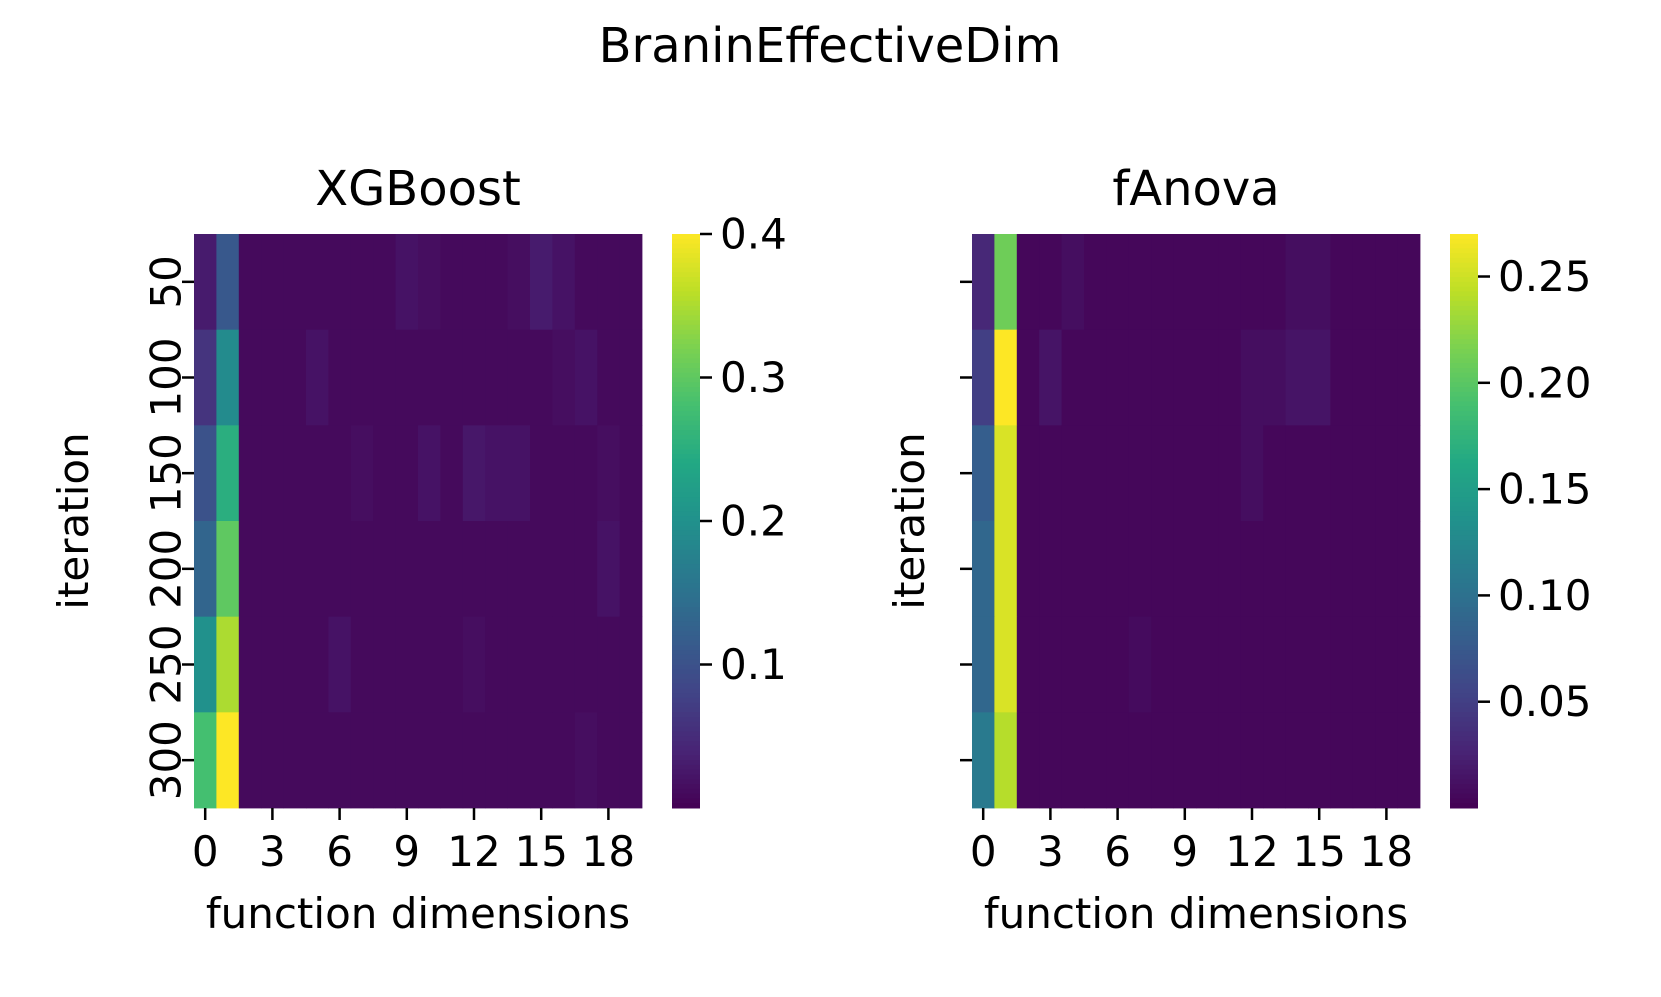  I want to click on y-tick-label: 50, so click(166, 281).